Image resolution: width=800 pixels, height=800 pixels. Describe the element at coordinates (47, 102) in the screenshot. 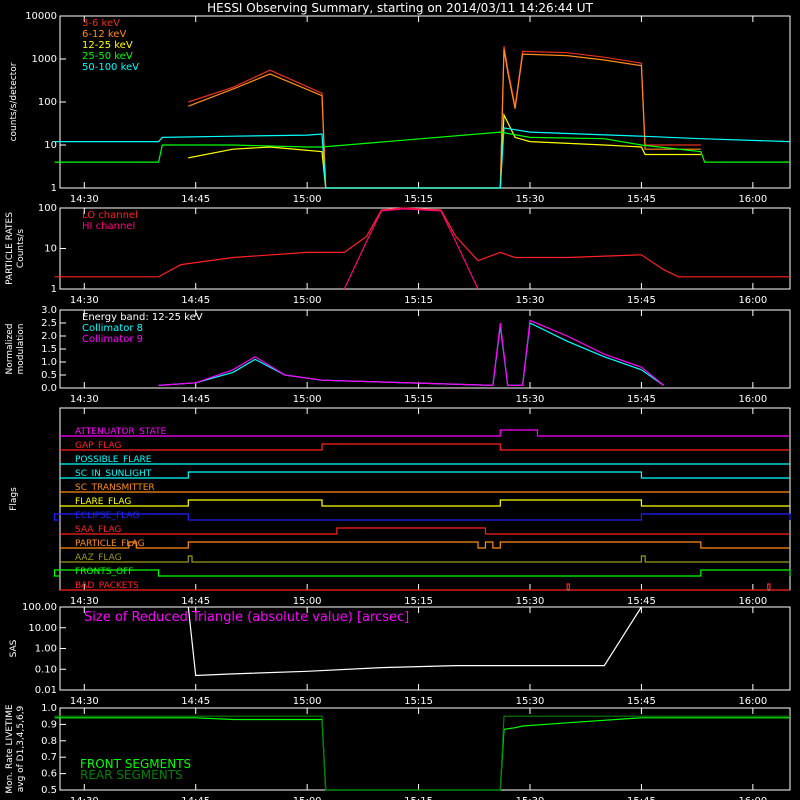

I see `y-tick-label: 100` at that location.